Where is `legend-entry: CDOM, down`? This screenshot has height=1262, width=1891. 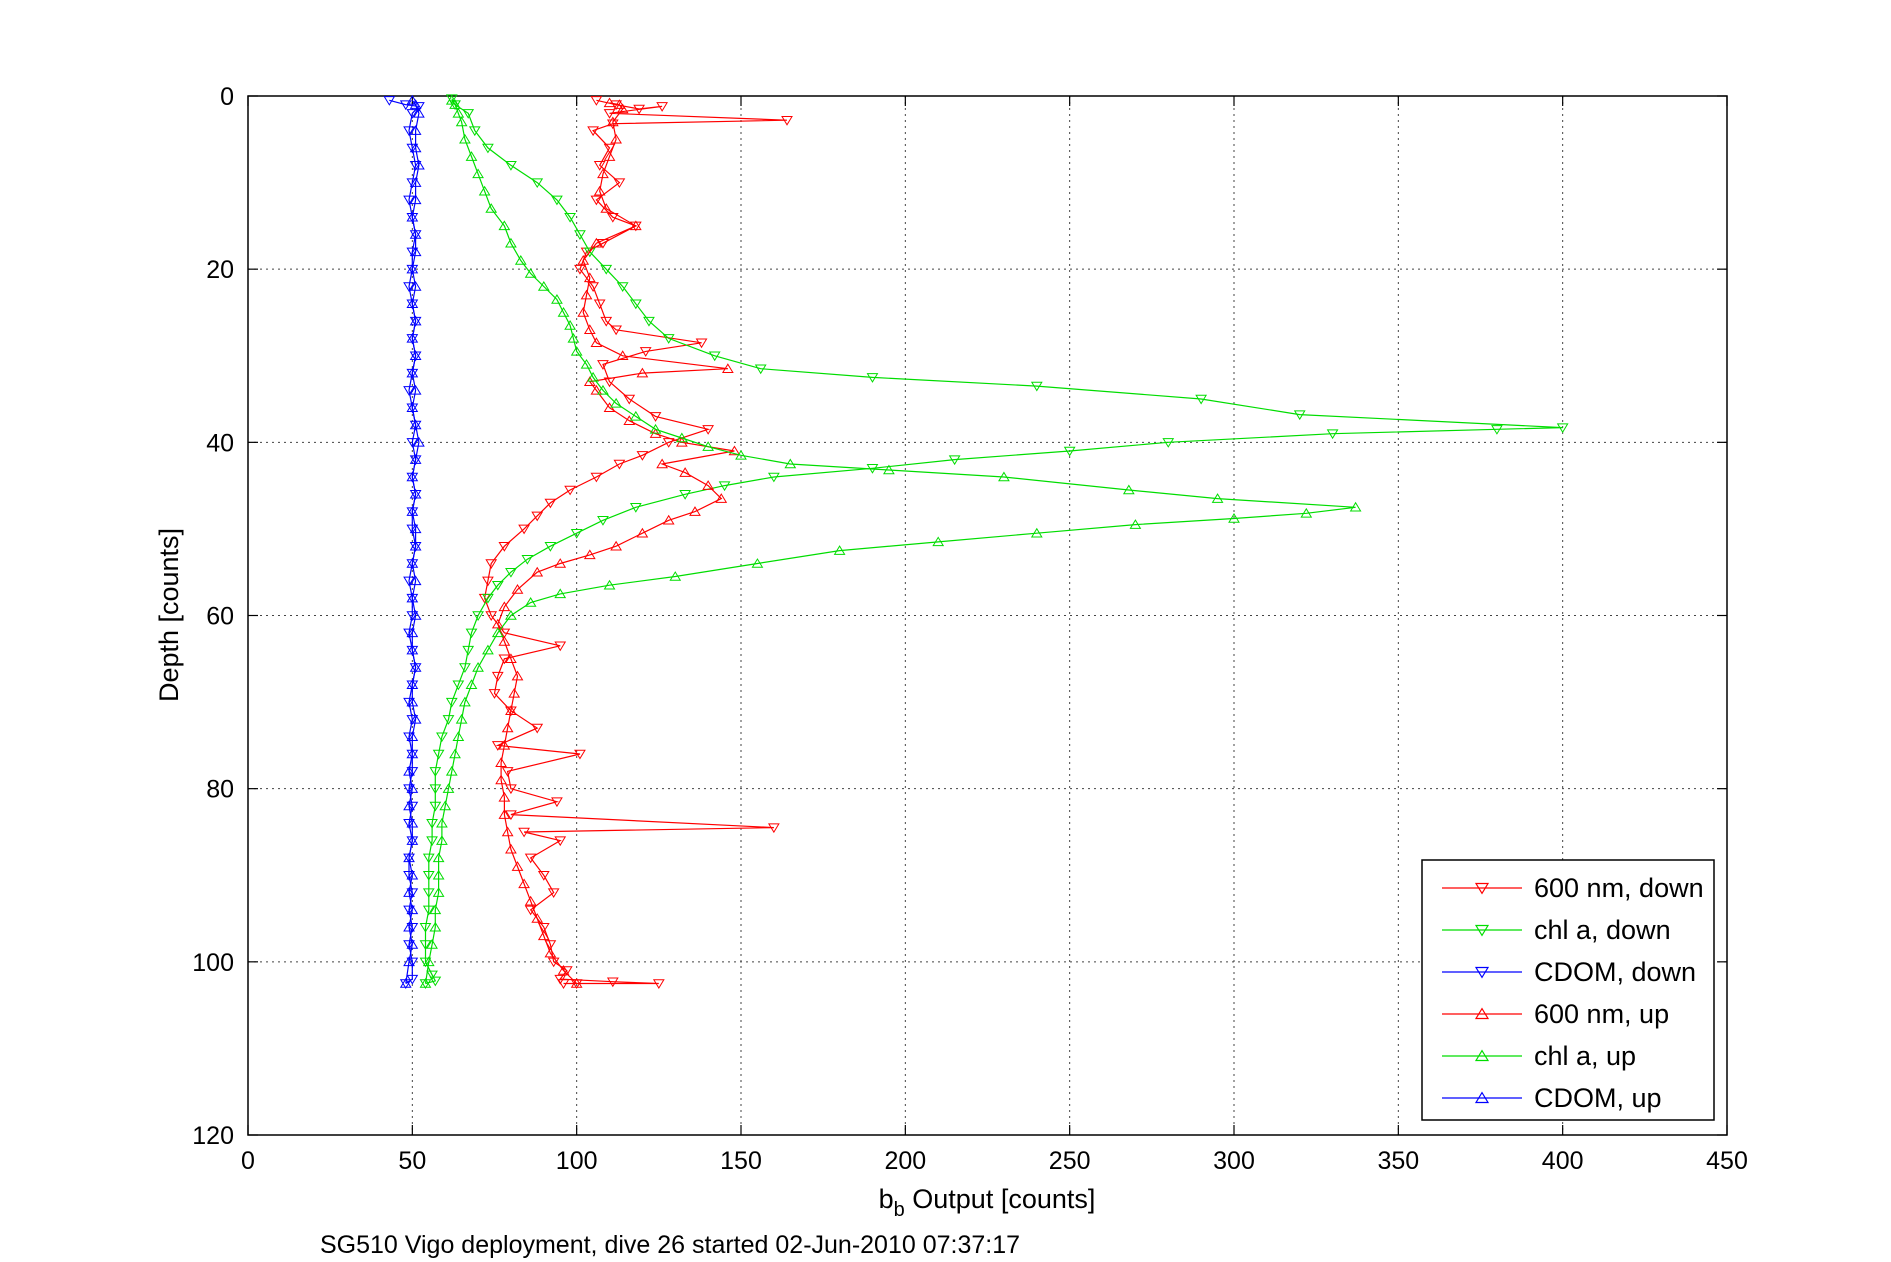
legend-entry: CDOM, down is located at coordinates (1615, 972).